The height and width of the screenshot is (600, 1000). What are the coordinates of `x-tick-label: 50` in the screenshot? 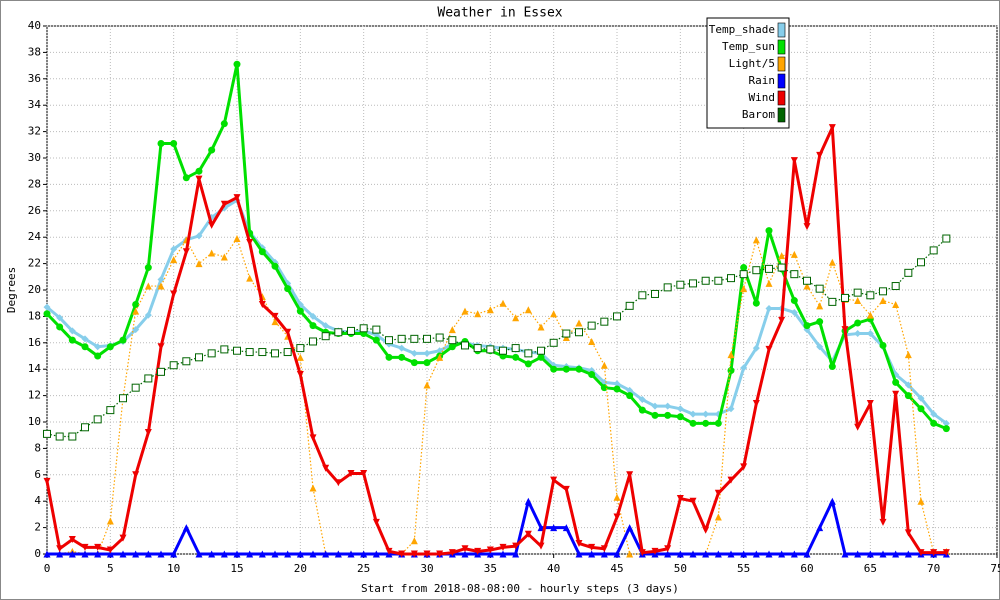 It's located at (680, 568).